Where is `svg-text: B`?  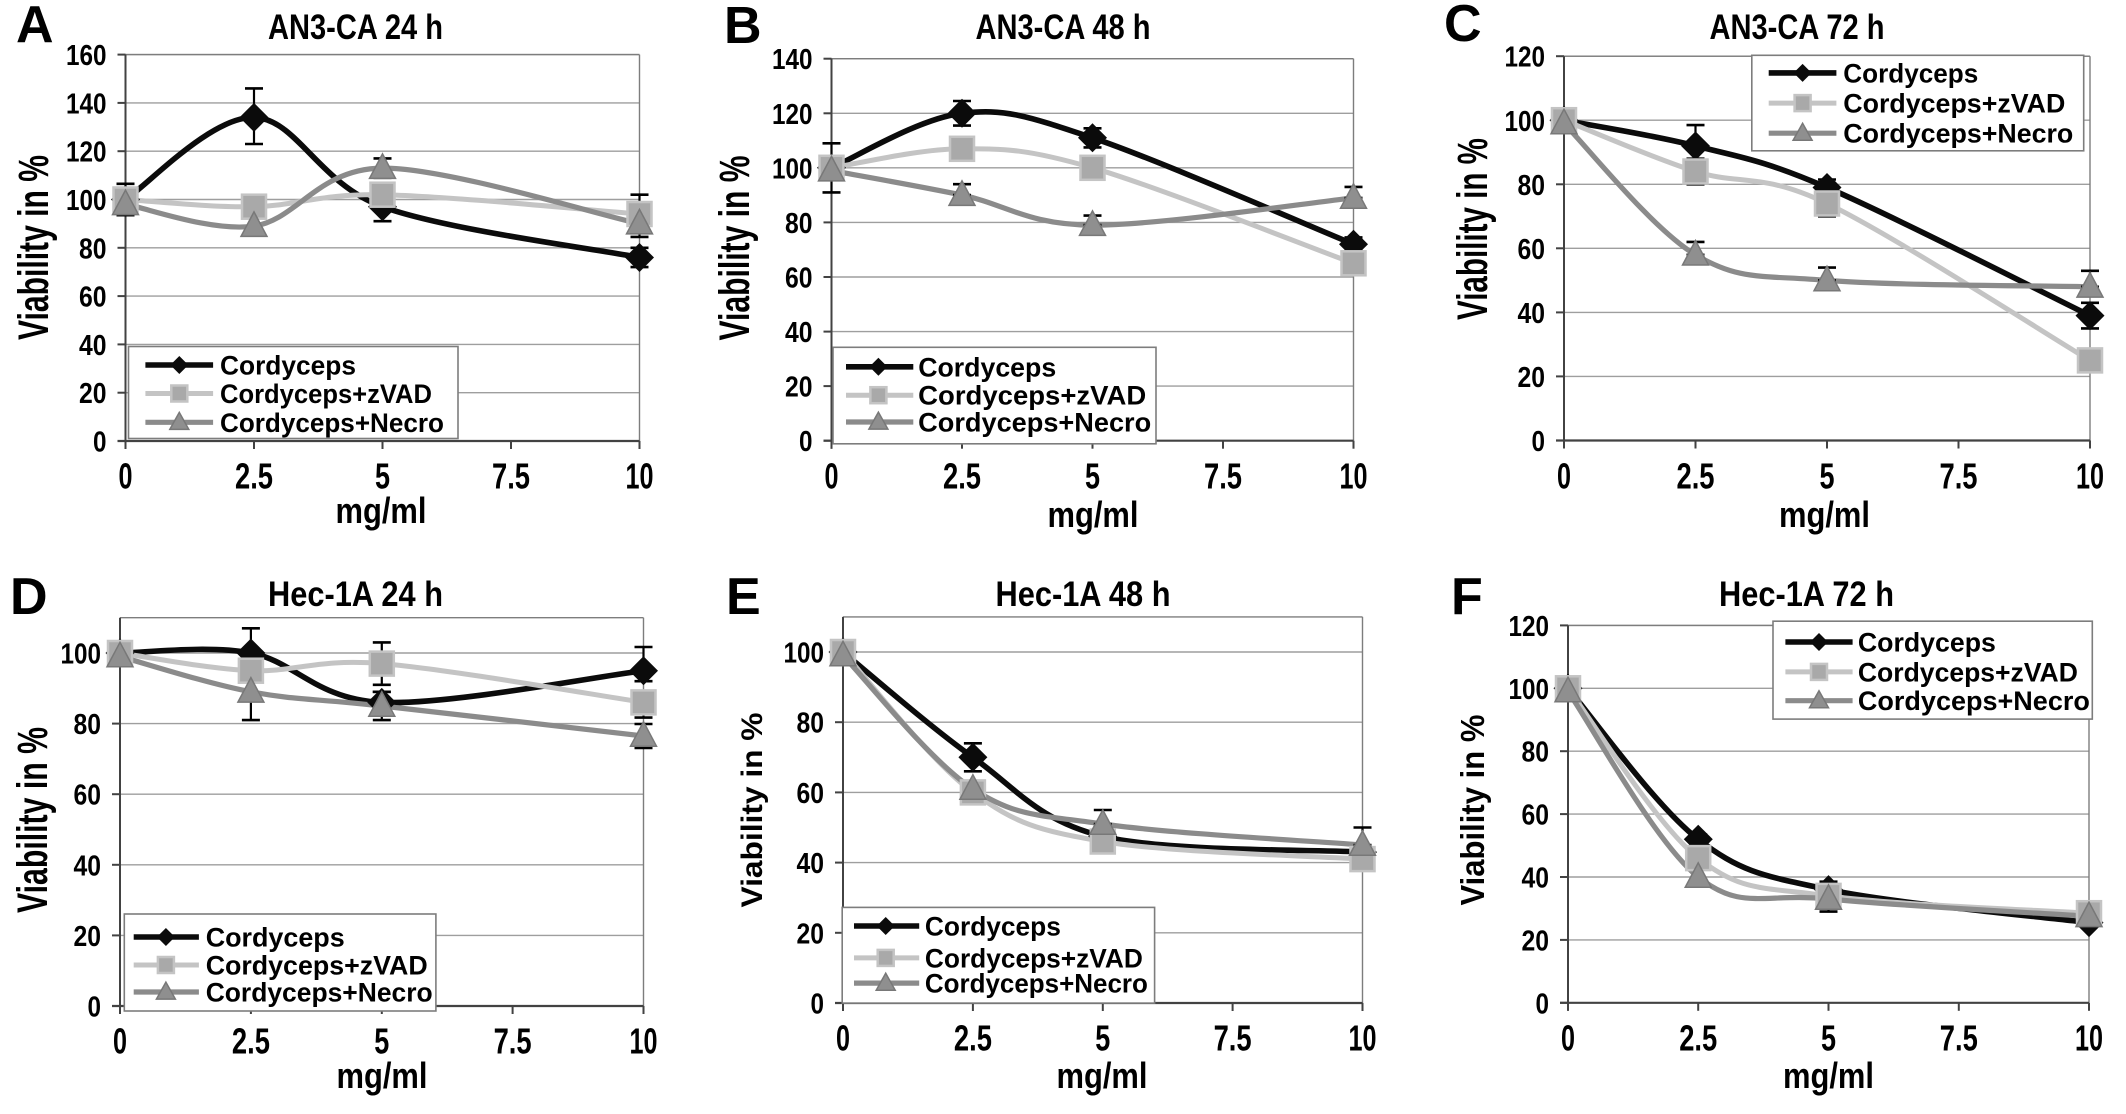
svg-text: B is located at coordinates (743, 27).